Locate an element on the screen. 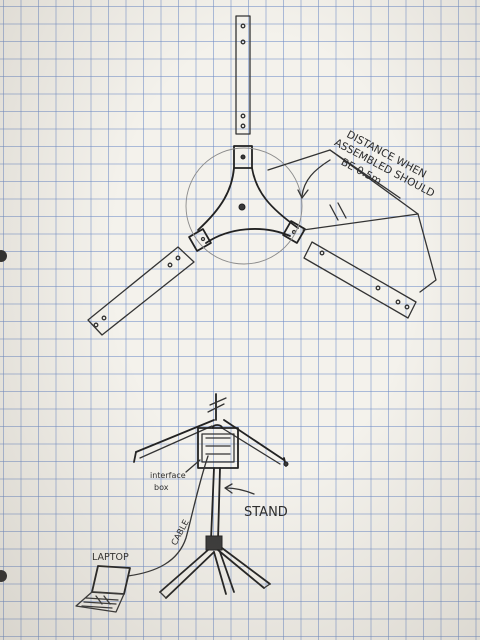 The height and width of the screenshot is (640, 480). laptop-label: LAPTOP is located at coordinates (110, 557).